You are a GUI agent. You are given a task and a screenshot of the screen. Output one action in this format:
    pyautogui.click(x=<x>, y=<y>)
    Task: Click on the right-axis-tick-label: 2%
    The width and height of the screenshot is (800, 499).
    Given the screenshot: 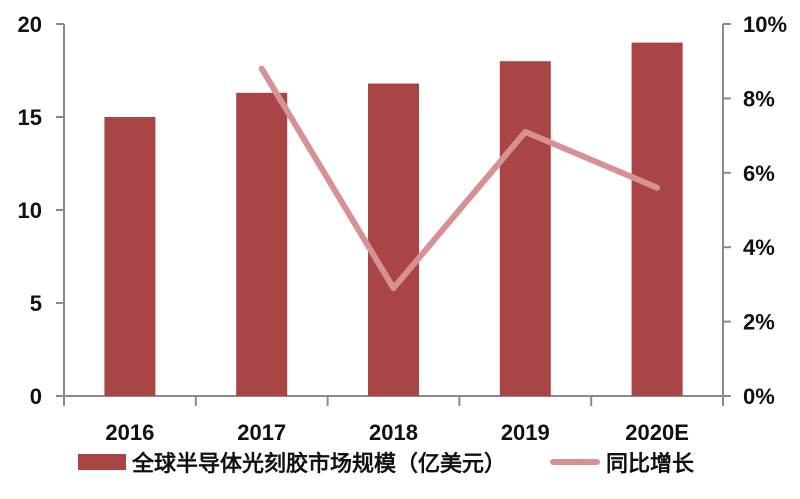 What is the action you would take?
    pyautogui.click(x=759, y=322)
    